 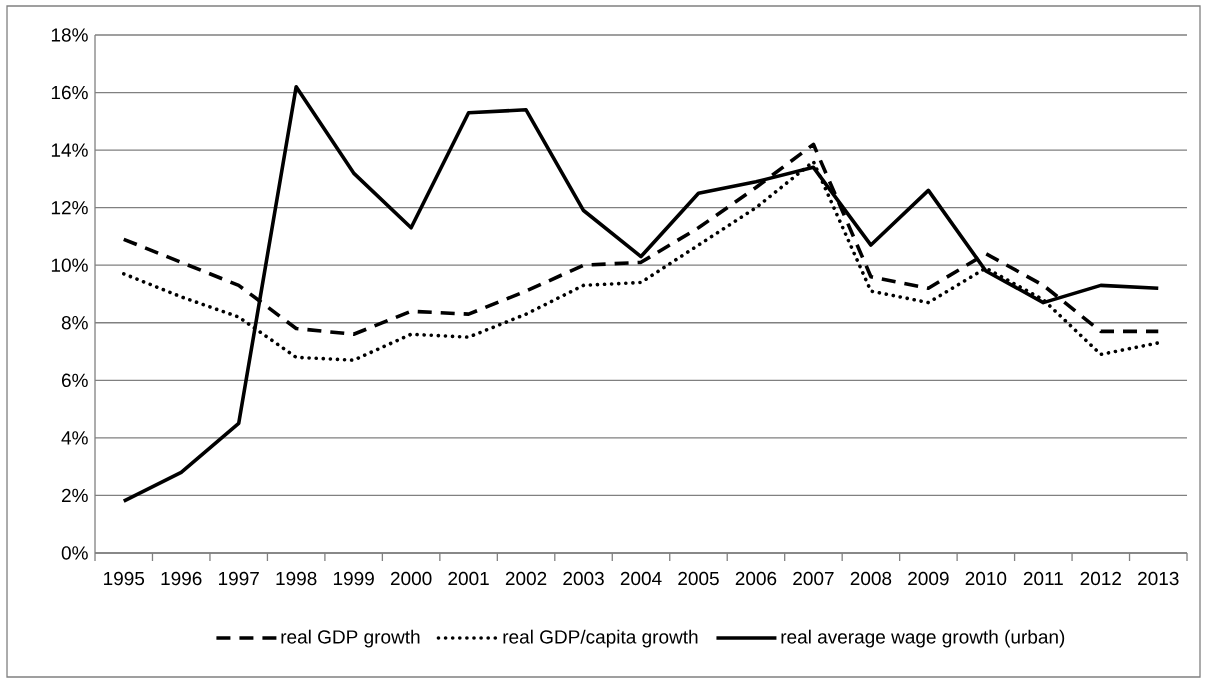 What do you see at coordinates (124, 578) in the screenshot?
I see `x-tick-label: 1995` at bounding box center [124, 578].